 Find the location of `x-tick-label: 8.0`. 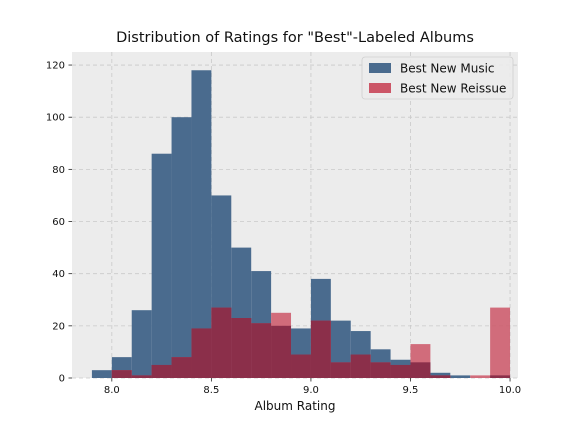

x-tick-label: 8.0 is located at coordinates (112, 390).